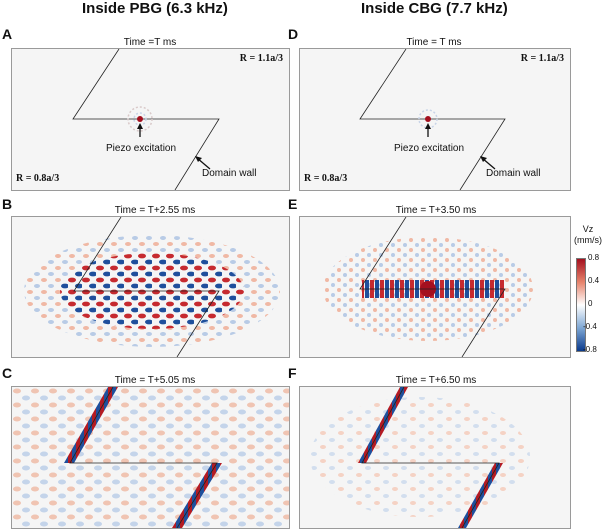 This screenshot has width=602, height=529. I want to click on panel-b-field, so click(152, 287).